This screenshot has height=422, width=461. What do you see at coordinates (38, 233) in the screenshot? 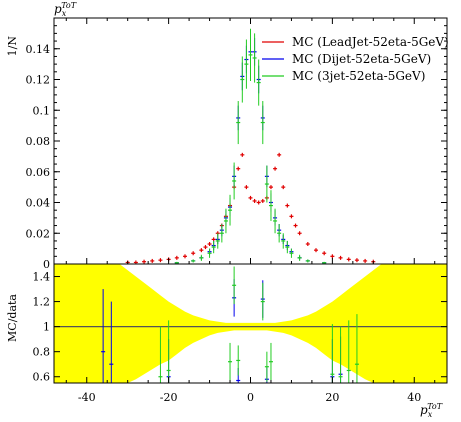
I see `main-y-tick-label: 0.02` at bounding box center [38, 233].